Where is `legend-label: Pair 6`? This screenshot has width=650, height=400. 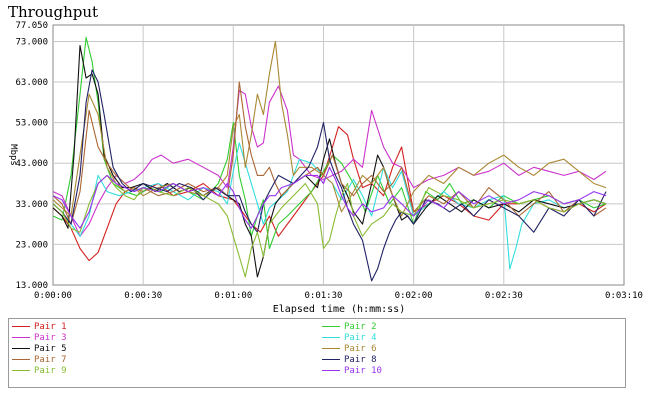
legend-label: Pair 6 is located at coordinates (360, 348).